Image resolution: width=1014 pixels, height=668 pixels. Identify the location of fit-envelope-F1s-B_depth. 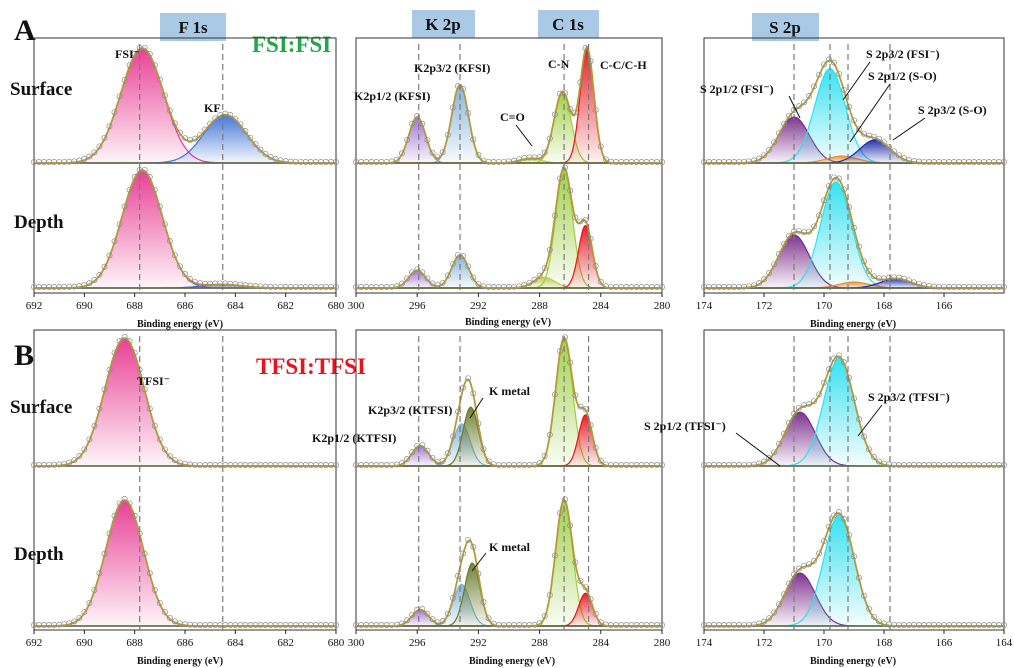
(185, 563).